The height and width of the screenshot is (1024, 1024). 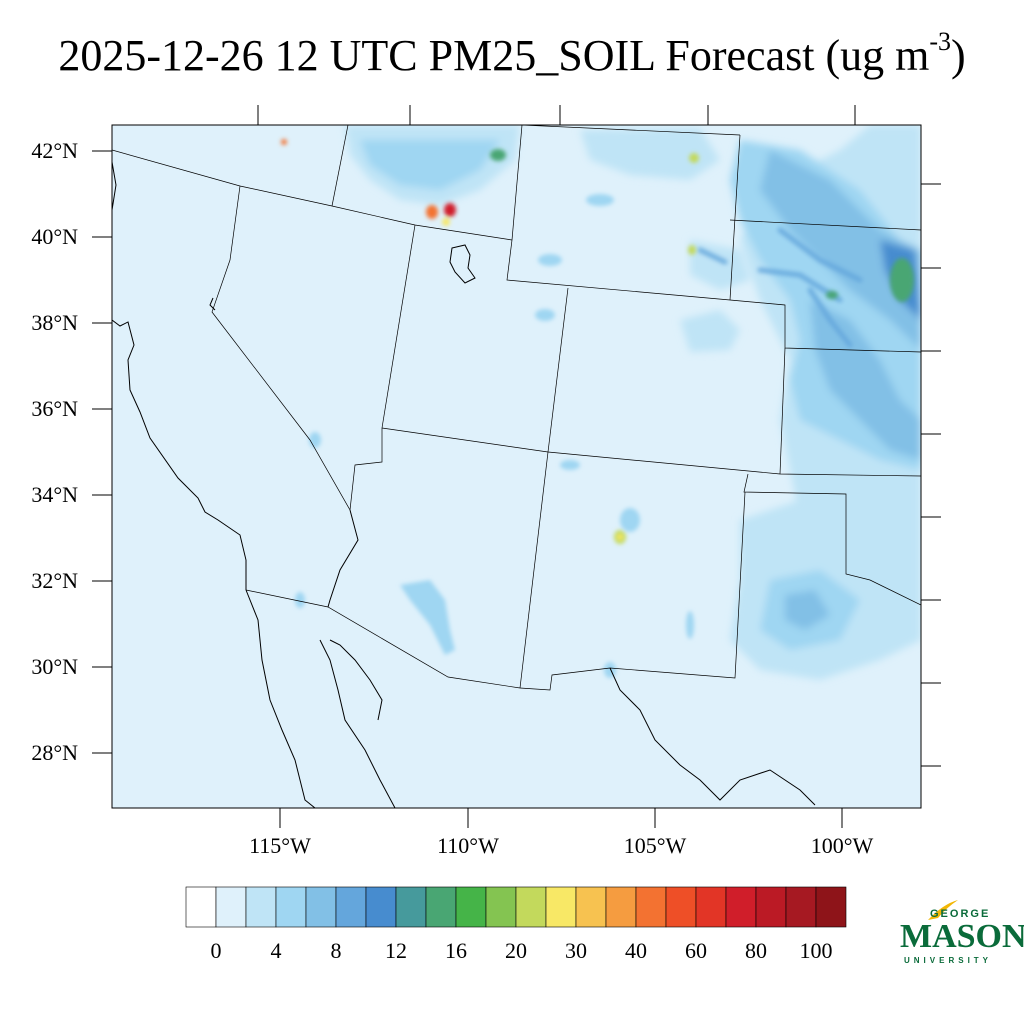 What do you see at coordinates (54, 150) in the screenshot?
I see `lat-label-42: 42°N` at bounding box center [54, 150].